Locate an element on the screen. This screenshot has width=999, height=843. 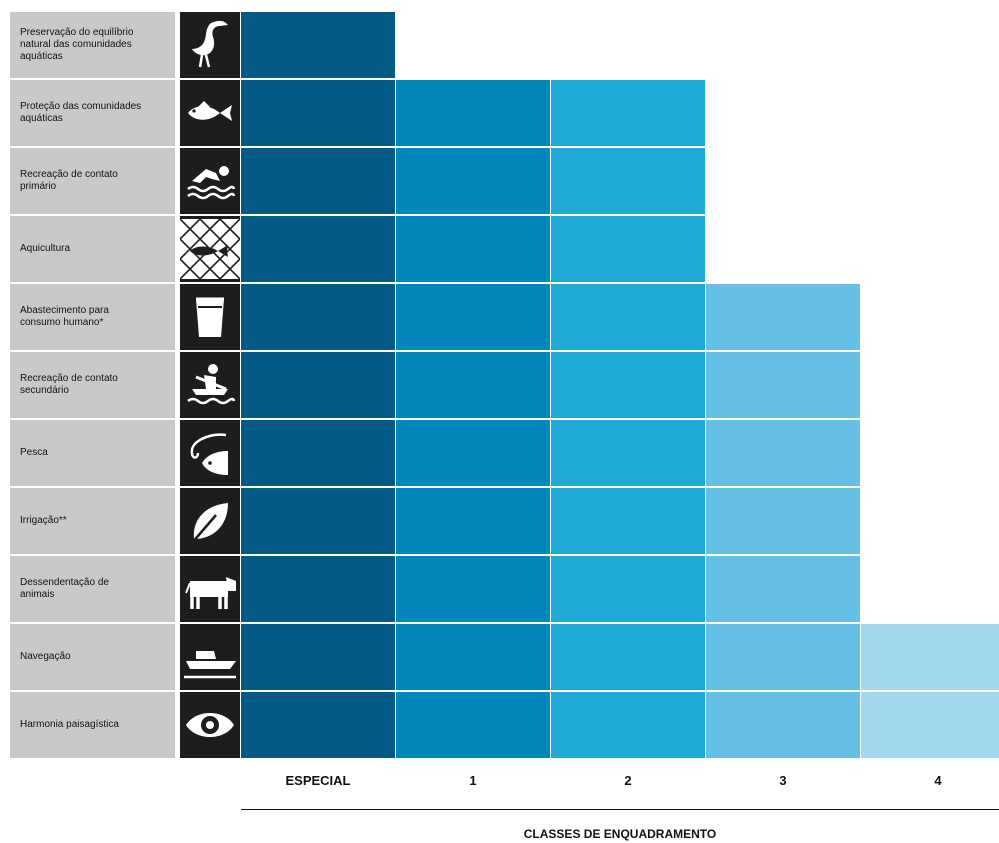
use-label: Recreação de contato secundário is located at coordinates (92, 385).